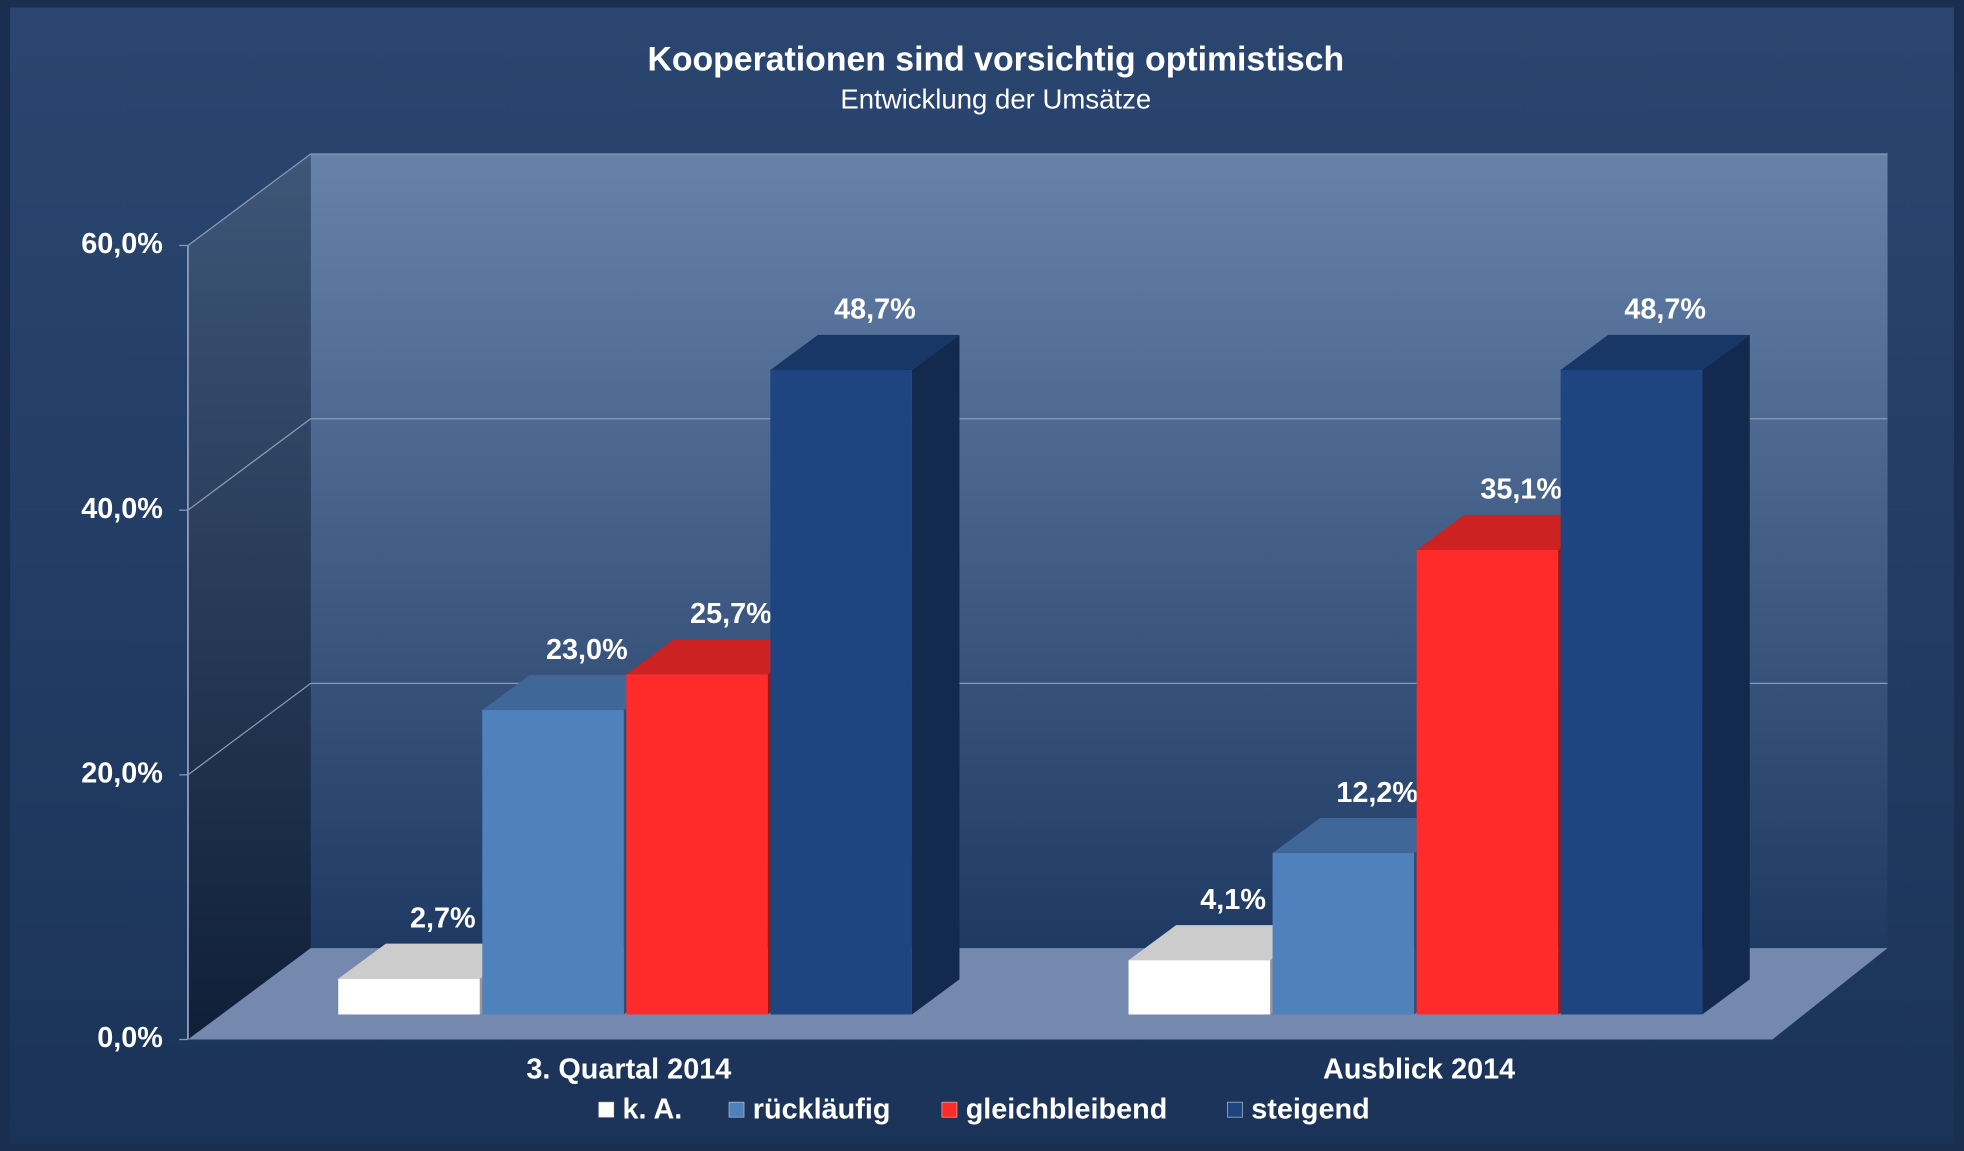  Describe the element at coordinates (822, 1110) in the screenshot. I see `legend-label: rückläufig` at that location.